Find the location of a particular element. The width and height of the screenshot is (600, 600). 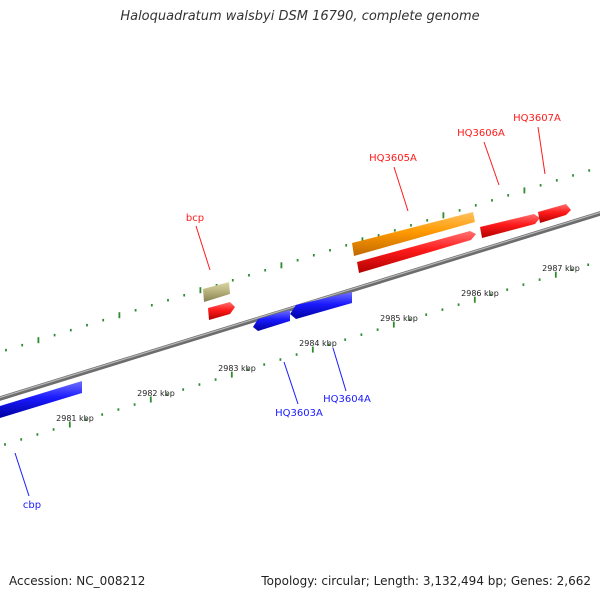

gene-HQ3607A is located at coordinates (554, 213).